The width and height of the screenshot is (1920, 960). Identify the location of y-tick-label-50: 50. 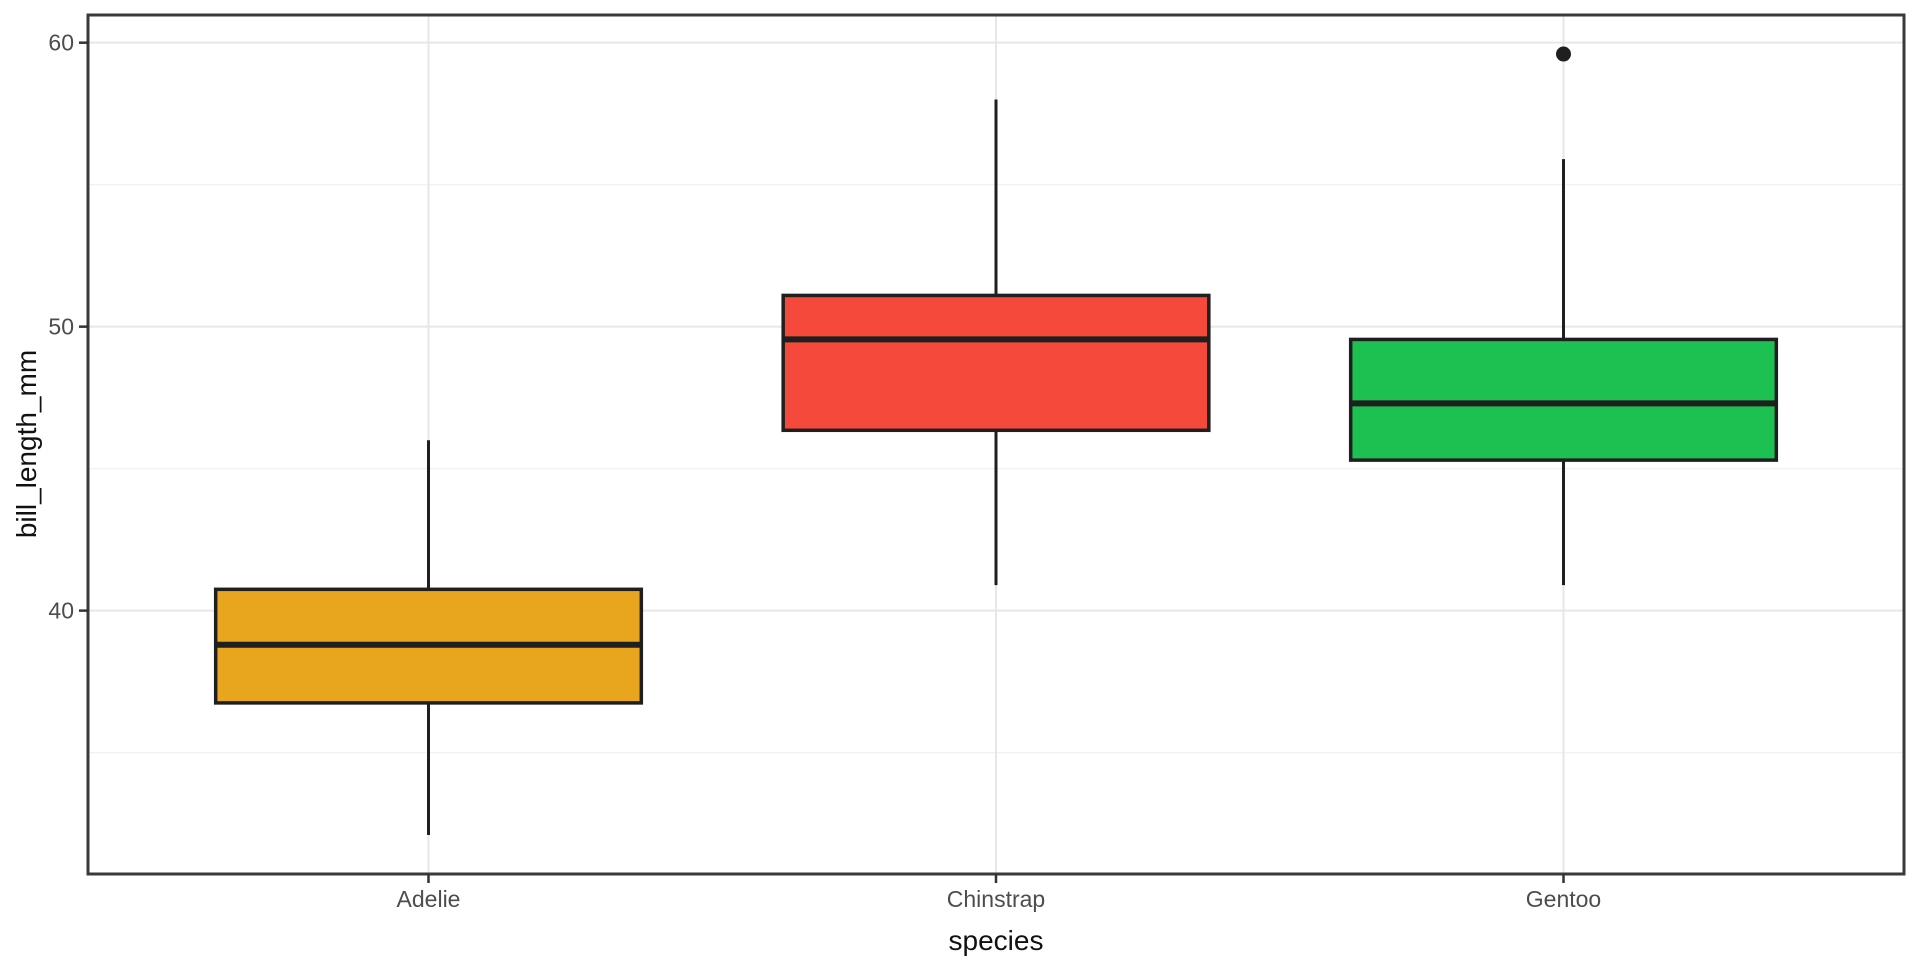
(61, 327).